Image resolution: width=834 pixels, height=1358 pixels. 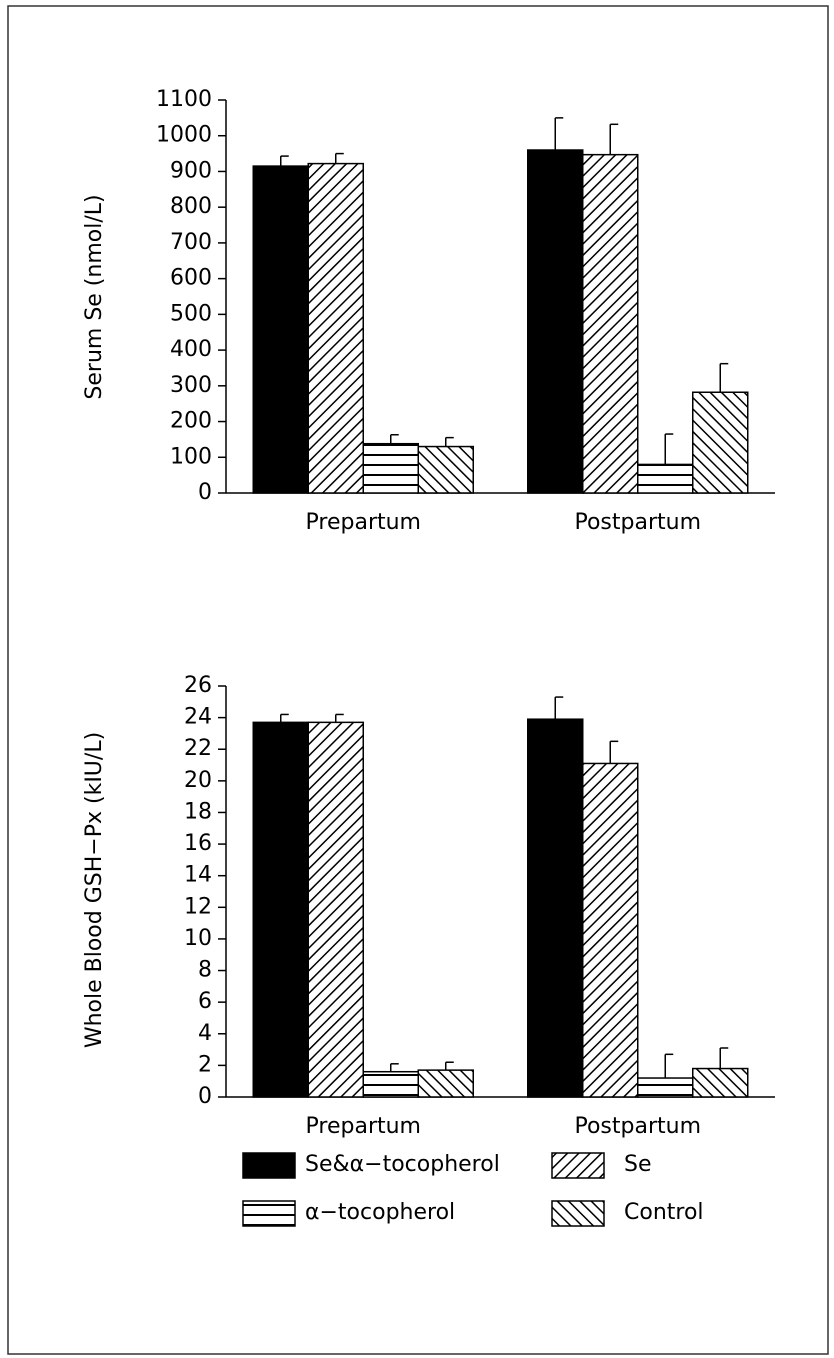 I want to click on legend-label: Se, so click(x=638, y=1164).